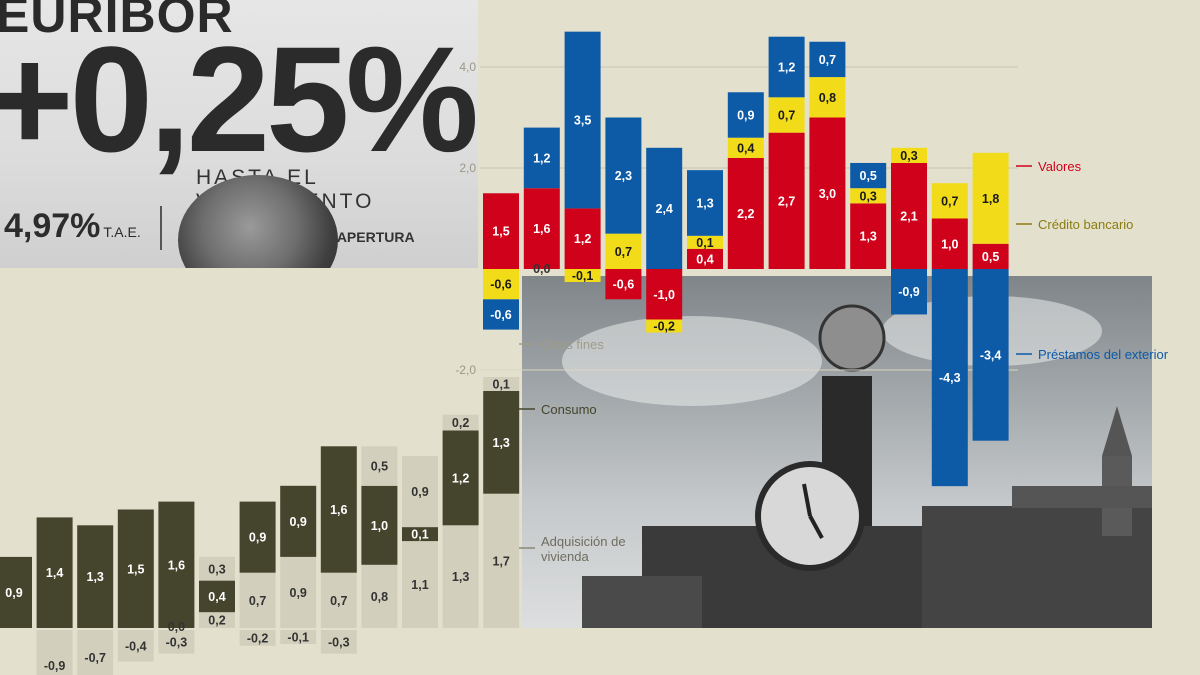 Image resolution: width=1200 pixels, height=675 pixels. What do you see at coordinates (136, 646) in the screenshot?
I see `data-label-otros-fines: -0,4` at bounding box center [136, 646].